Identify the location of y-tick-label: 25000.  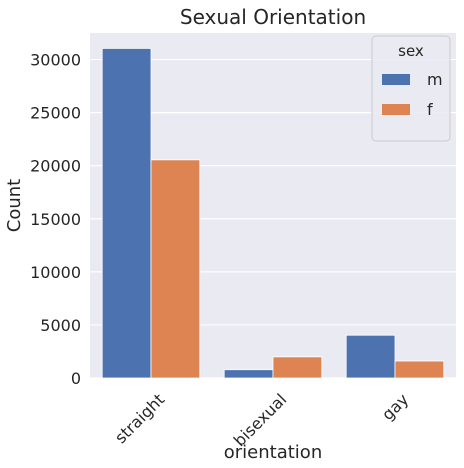
(55, 113).